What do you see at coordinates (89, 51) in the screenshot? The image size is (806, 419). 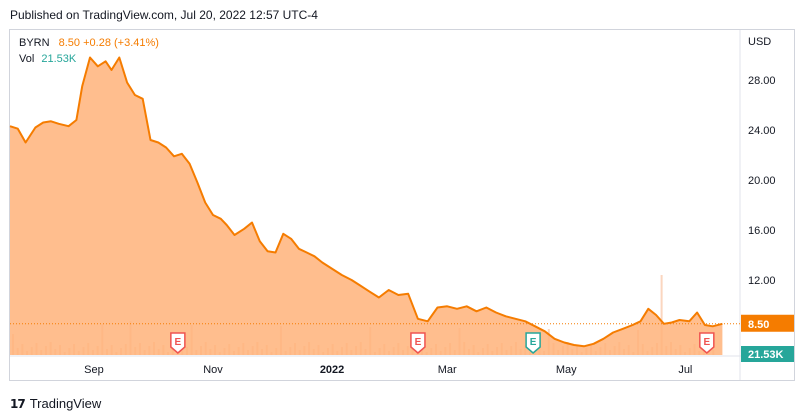 I see `chart-legend: BYRN 8.50 +0.28 (+3.41%) Vol 21.53K` at bounding box center [89, 51].